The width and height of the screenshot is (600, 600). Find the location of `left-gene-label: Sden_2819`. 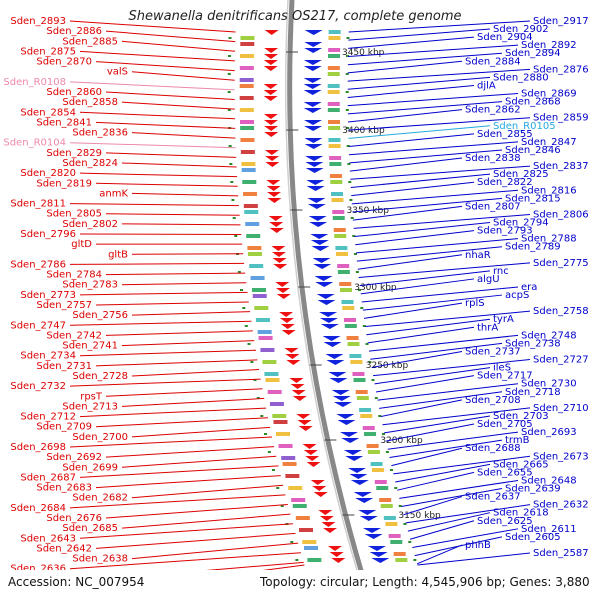

left-gene-label: Sden_2819 is located at coordinates (64, 183).